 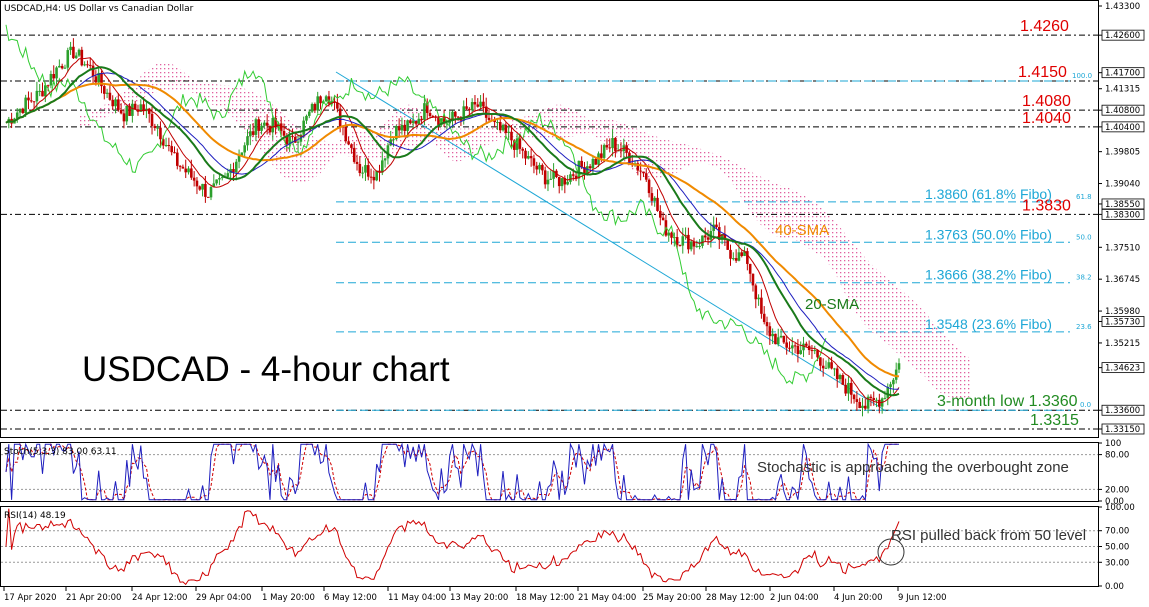 What do you see at coordinates (417, 598) in the screenshot?
I see `time-tick-label: 11 May 04:00` at bounding box center [417, 598].